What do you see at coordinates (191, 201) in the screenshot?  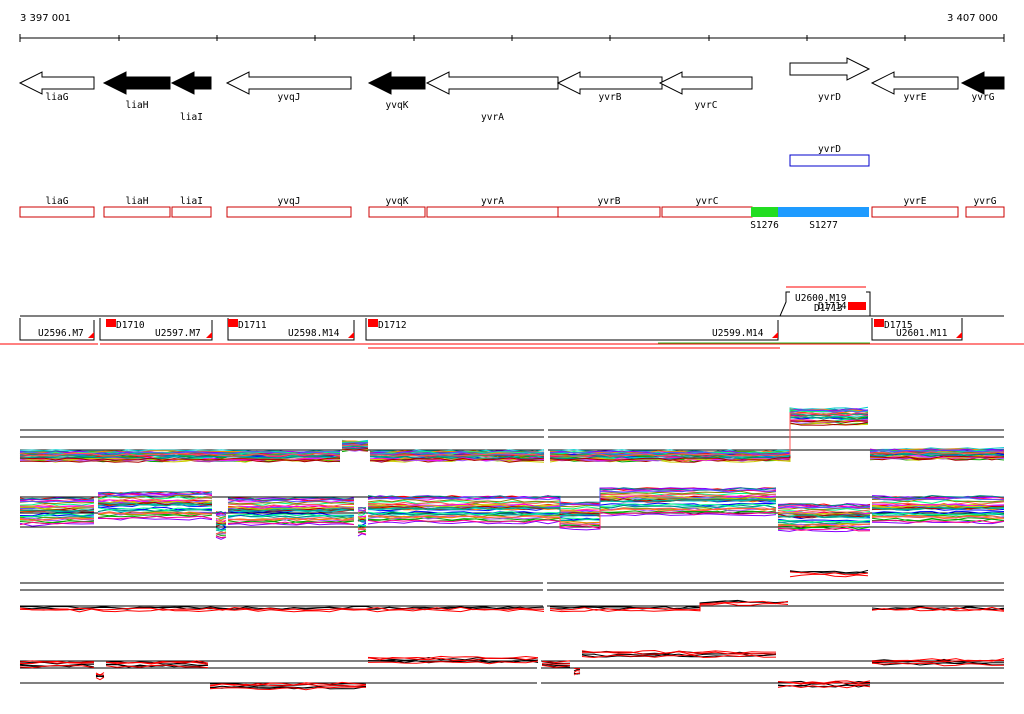 I see `annotation-label-liaI: liaI` at bounding box center [191, 201].